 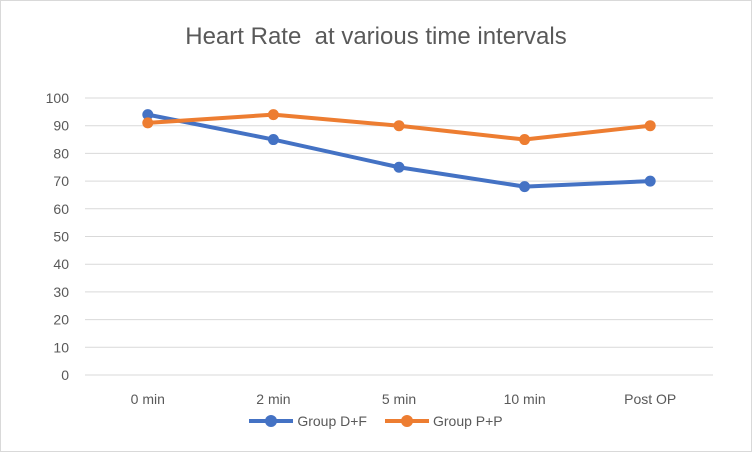 What do you see at coordinates (61, 153) in the screenshot?
I see `y-tick-label-80: 80` at bounding box center [61, 153].